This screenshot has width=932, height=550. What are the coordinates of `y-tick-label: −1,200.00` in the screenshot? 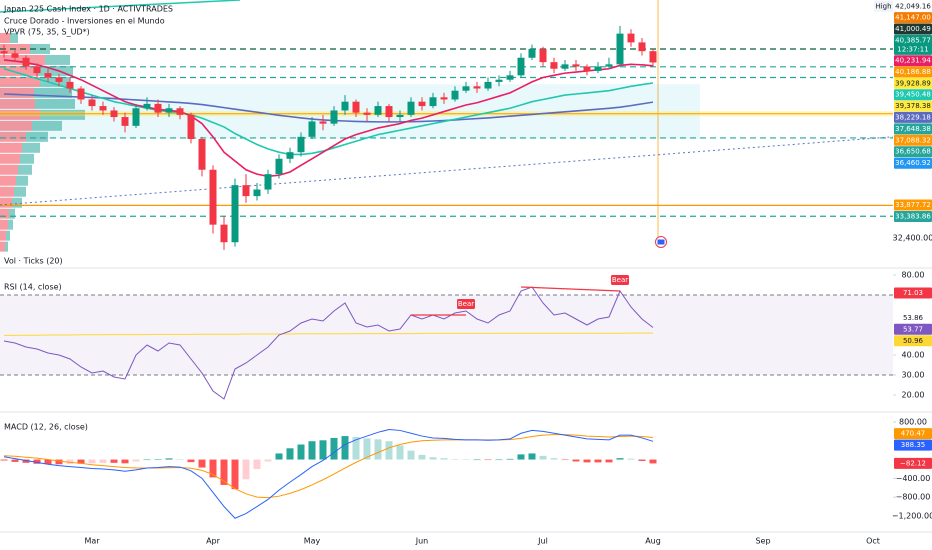 It's located at (912, 515).